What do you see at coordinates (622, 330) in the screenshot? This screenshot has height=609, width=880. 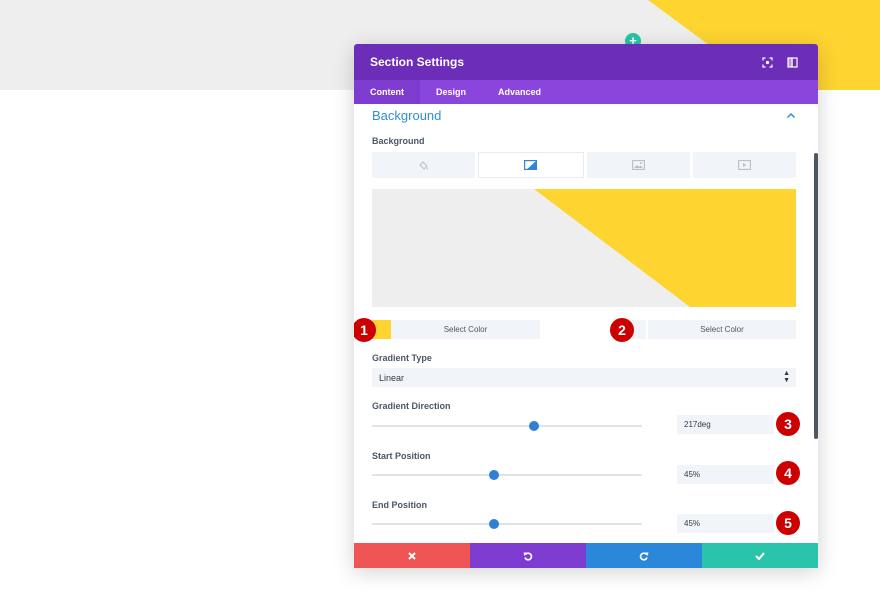 I see `annotation-badge-2: 2` at bounding box center [622, 330].